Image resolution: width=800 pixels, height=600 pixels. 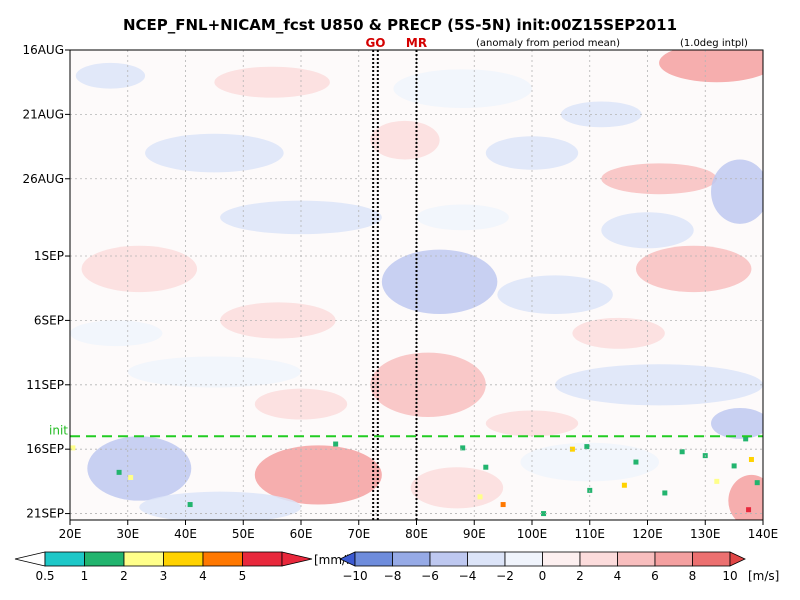 I want to click on x-tick-label: 110E, so click(x=590, y=534).